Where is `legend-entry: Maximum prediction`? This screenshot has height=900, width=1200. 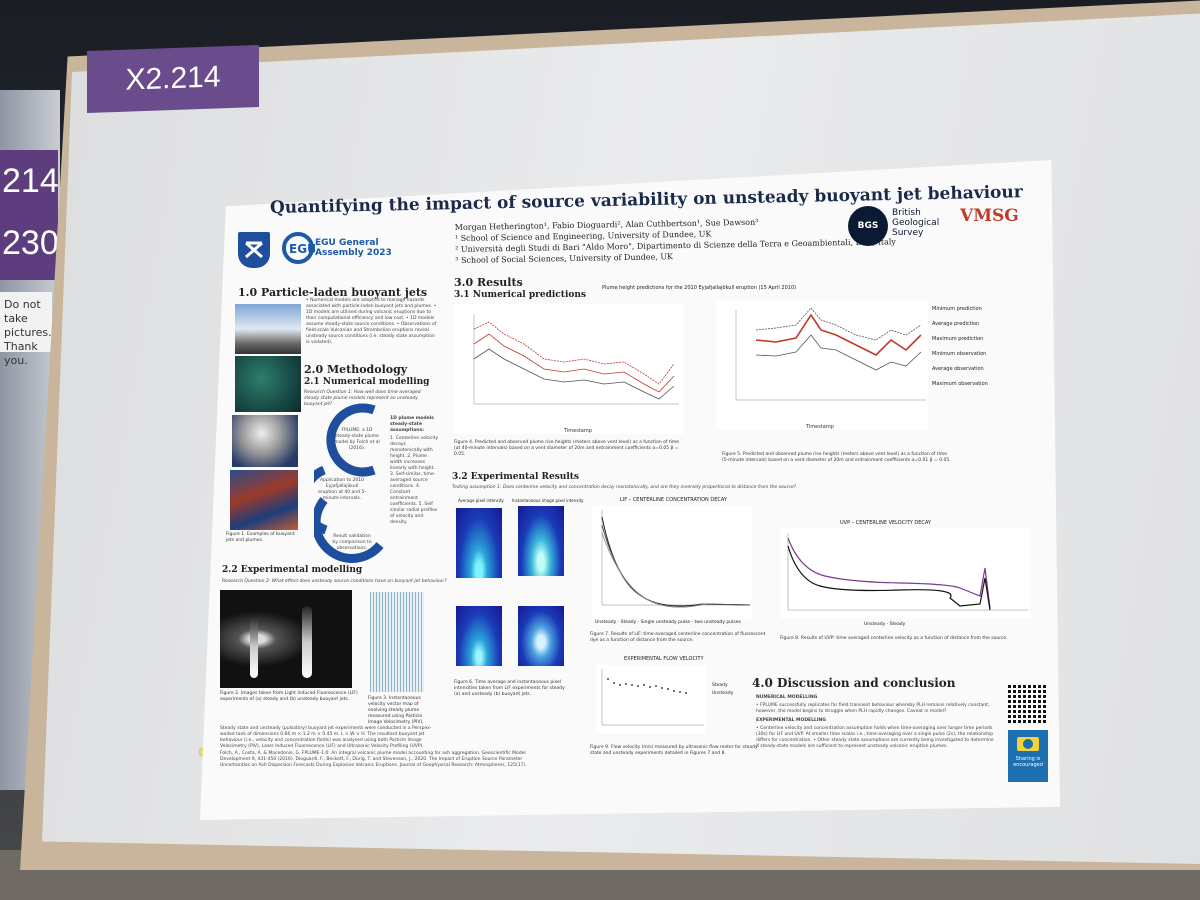
legend-entry: Maximum prediction is located at coordinates (958, 339).